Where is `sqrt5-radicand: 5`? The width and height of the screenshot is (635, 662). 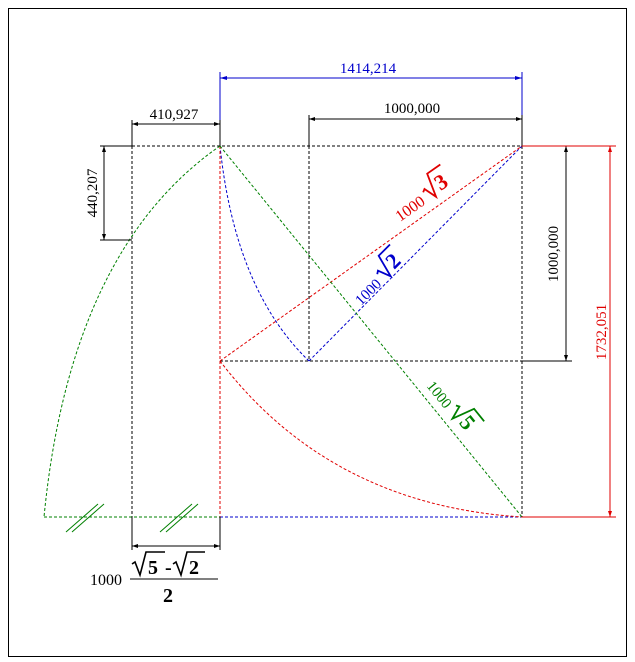
sqrt5-radicand: 5 is located at coordinates (468, 422).